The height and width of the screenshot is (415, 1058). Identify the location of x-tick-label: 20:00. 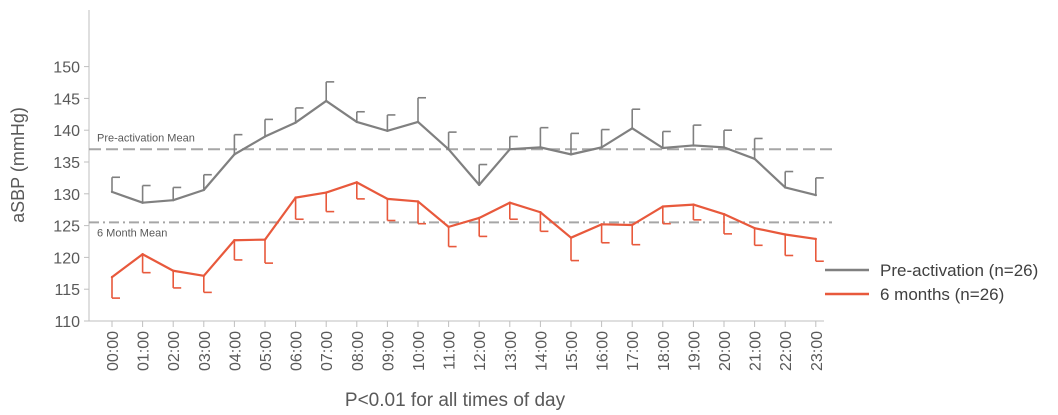
(725, 351).